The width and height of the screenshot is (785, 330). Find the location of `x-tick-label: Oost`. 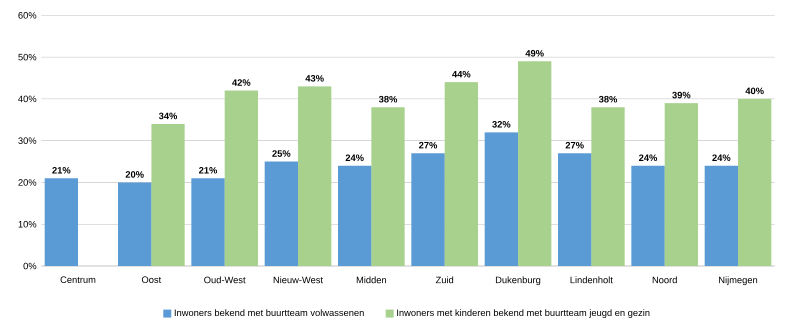

x-tick-label: Oost is located at coordinates (152, 280).